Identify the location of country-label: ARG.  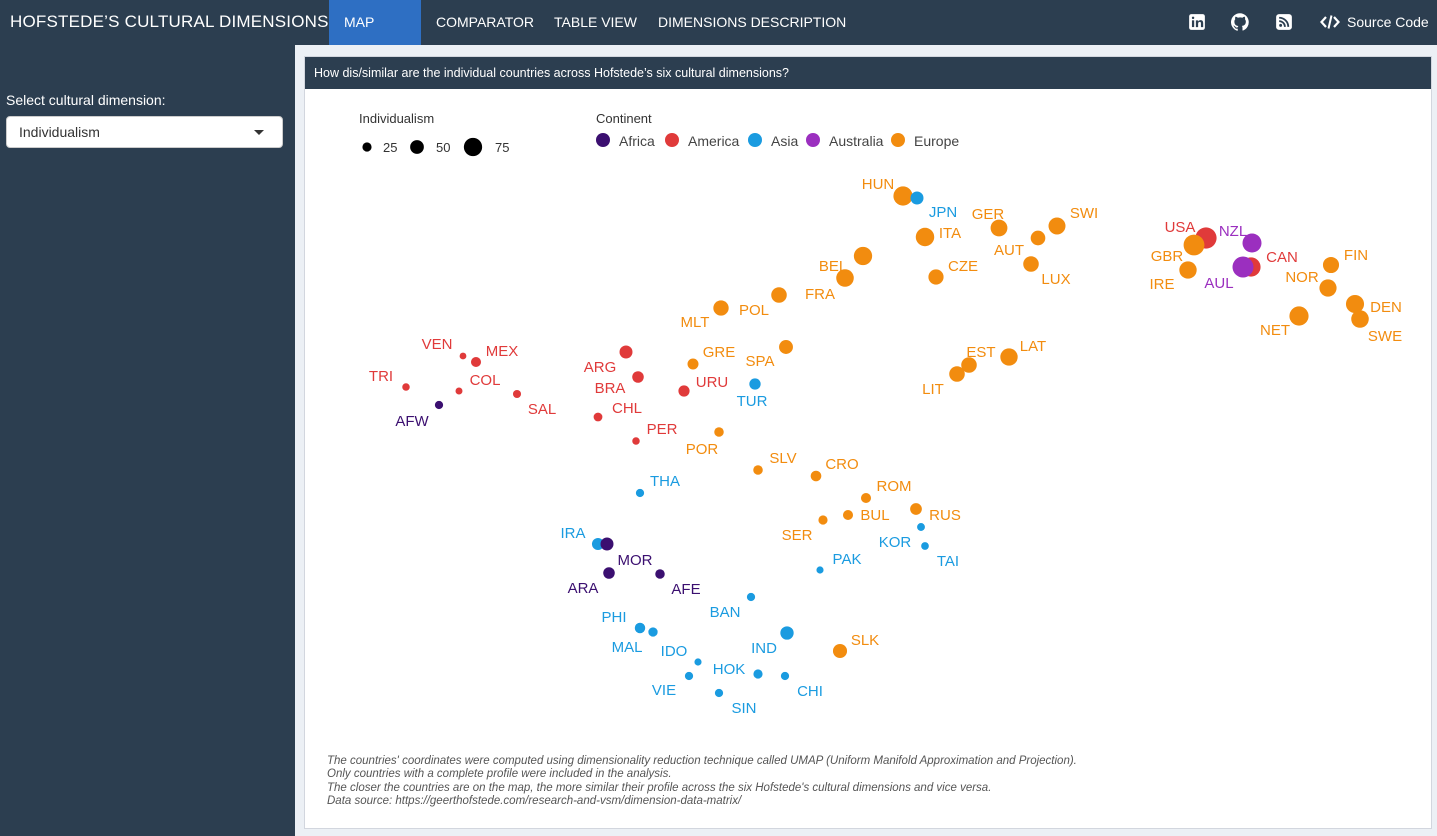
(600, 367).